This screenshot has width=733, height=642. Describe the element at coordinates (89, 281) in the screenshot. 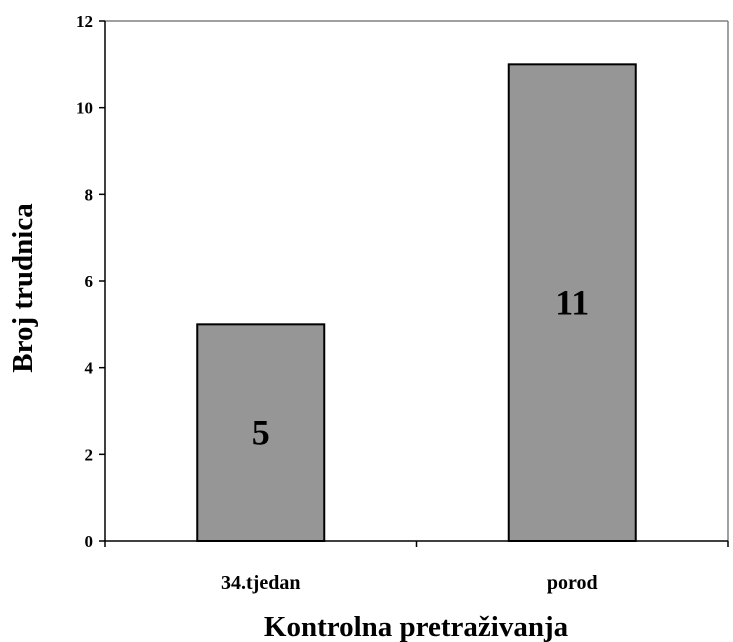

I see `y-tick-label: 6` at that location.